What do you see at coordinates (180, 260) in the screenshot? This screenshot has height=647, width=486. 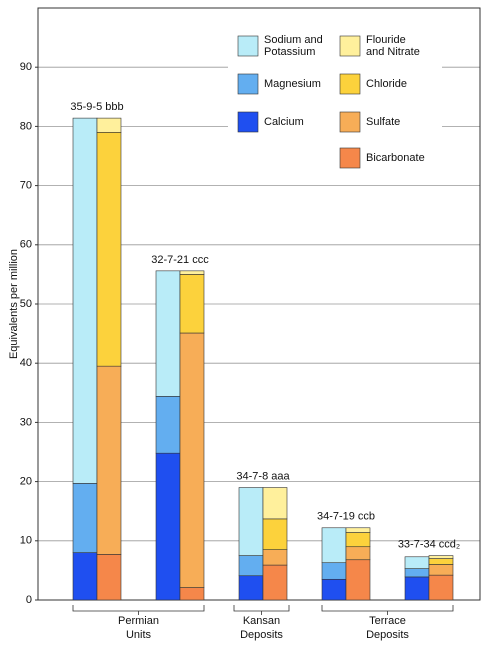 I see `site-label: 32-7-21 ccc` at bounding box center [180, 260].